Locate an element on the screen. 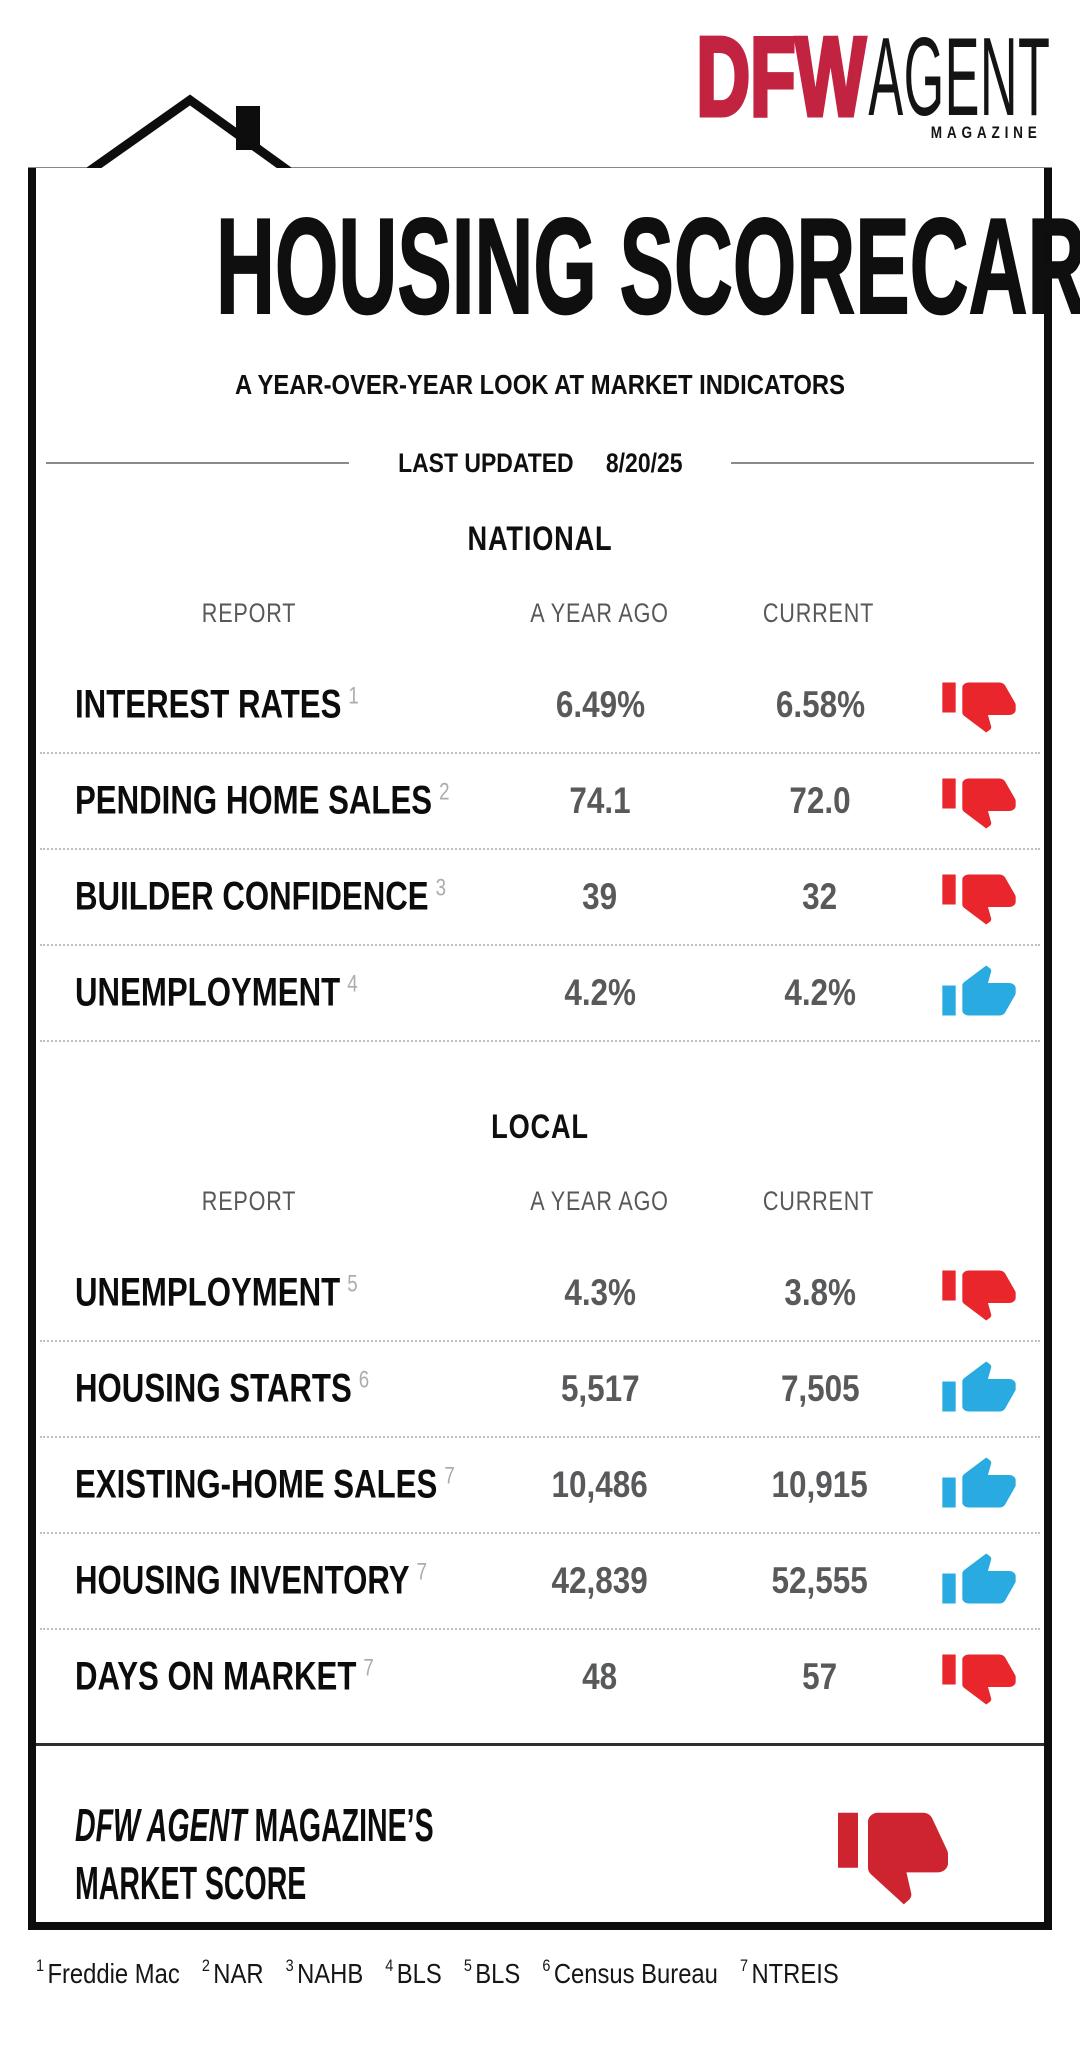 Image resolution: width=1080 pixels, height=2048 pixels. last-updated-text: LAST UPDATED 8/20/25 is located at coordinates (540, 463).